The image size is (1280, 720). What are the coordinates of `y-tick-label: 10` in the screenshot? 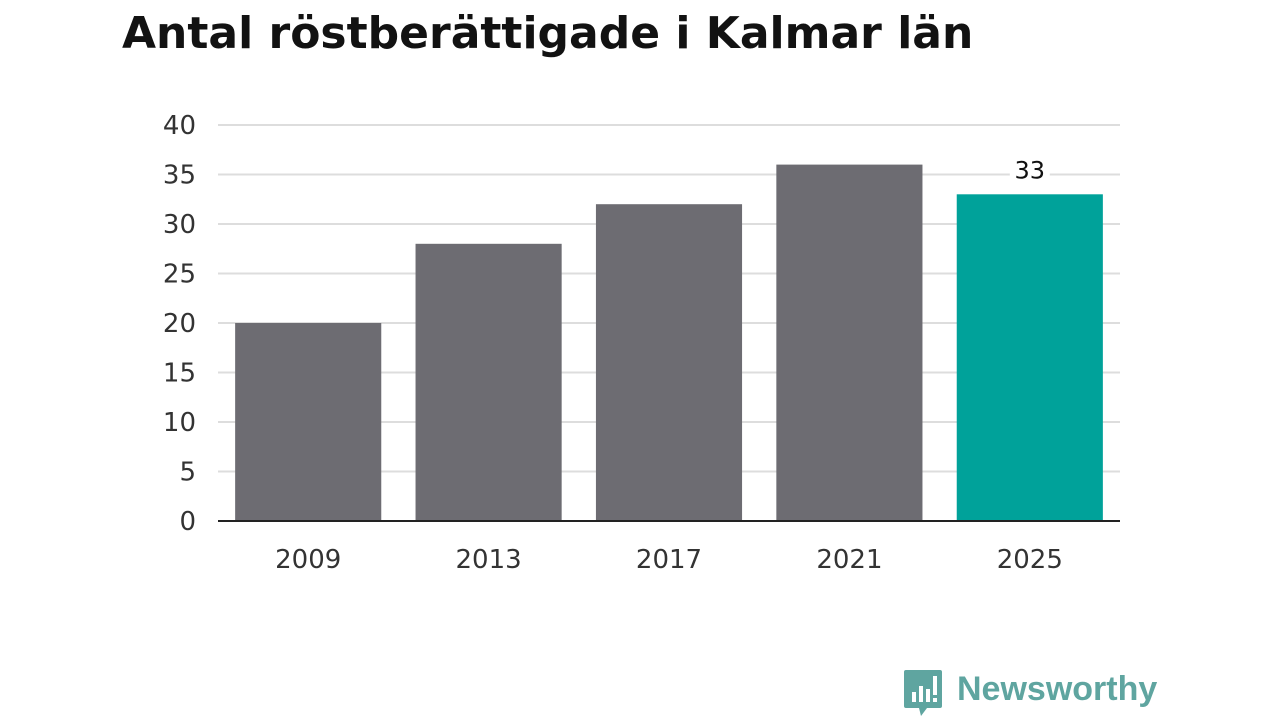 It's located at (179, 423).